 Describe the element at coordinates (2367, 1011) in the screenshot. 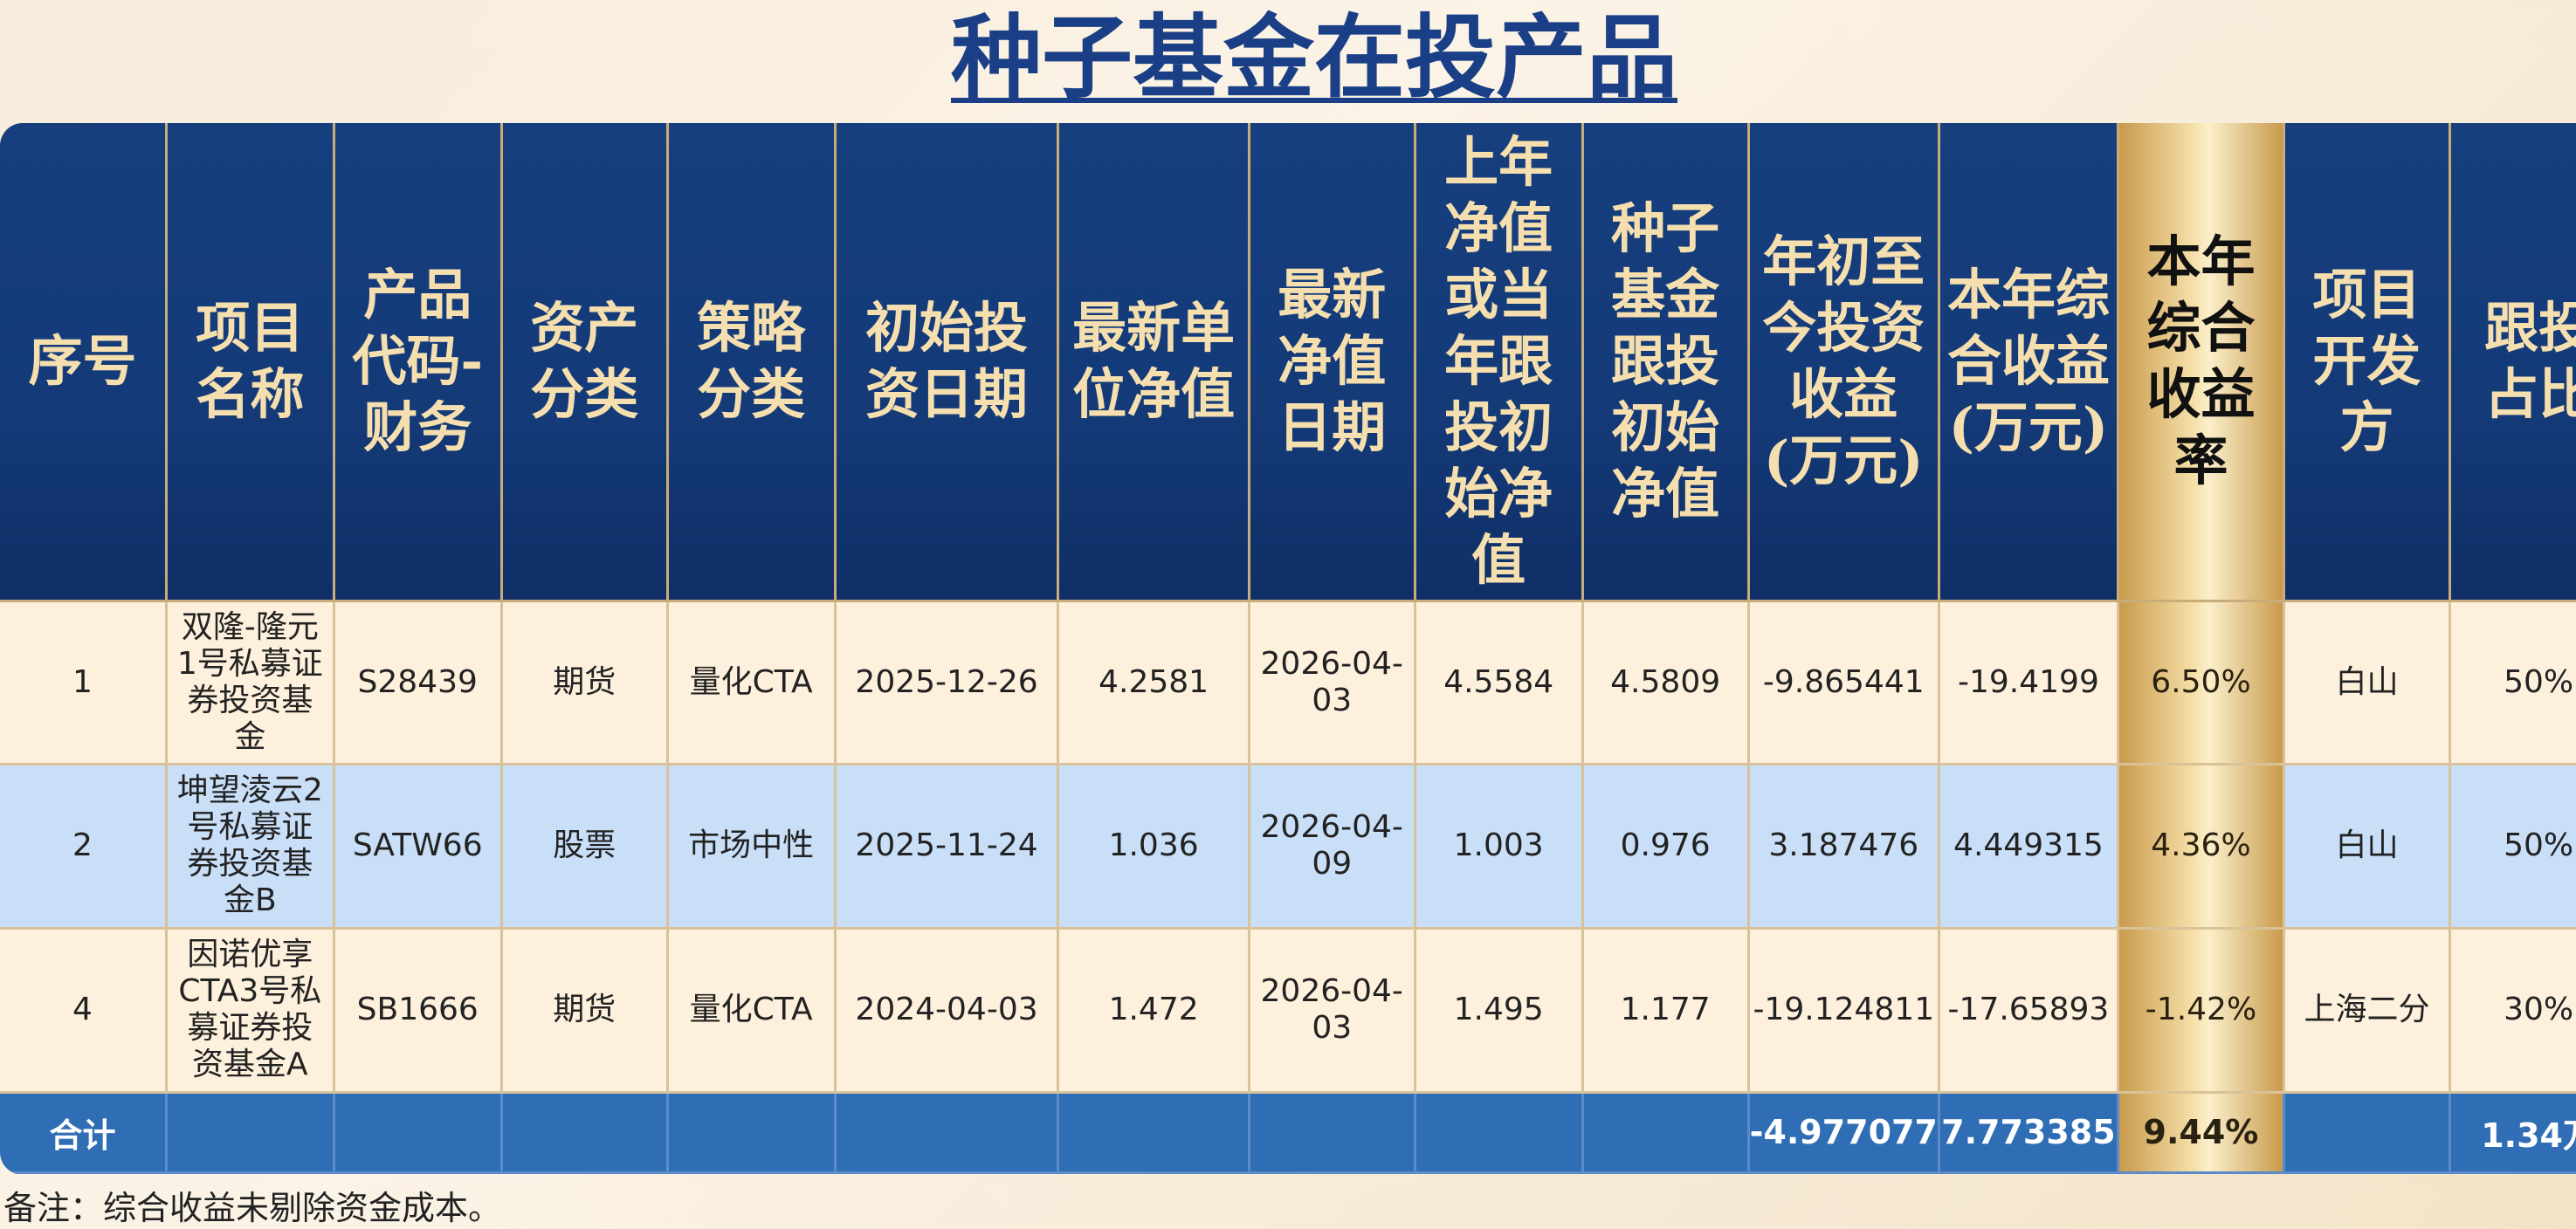

I see `table-cell: 上海二分` at that location.